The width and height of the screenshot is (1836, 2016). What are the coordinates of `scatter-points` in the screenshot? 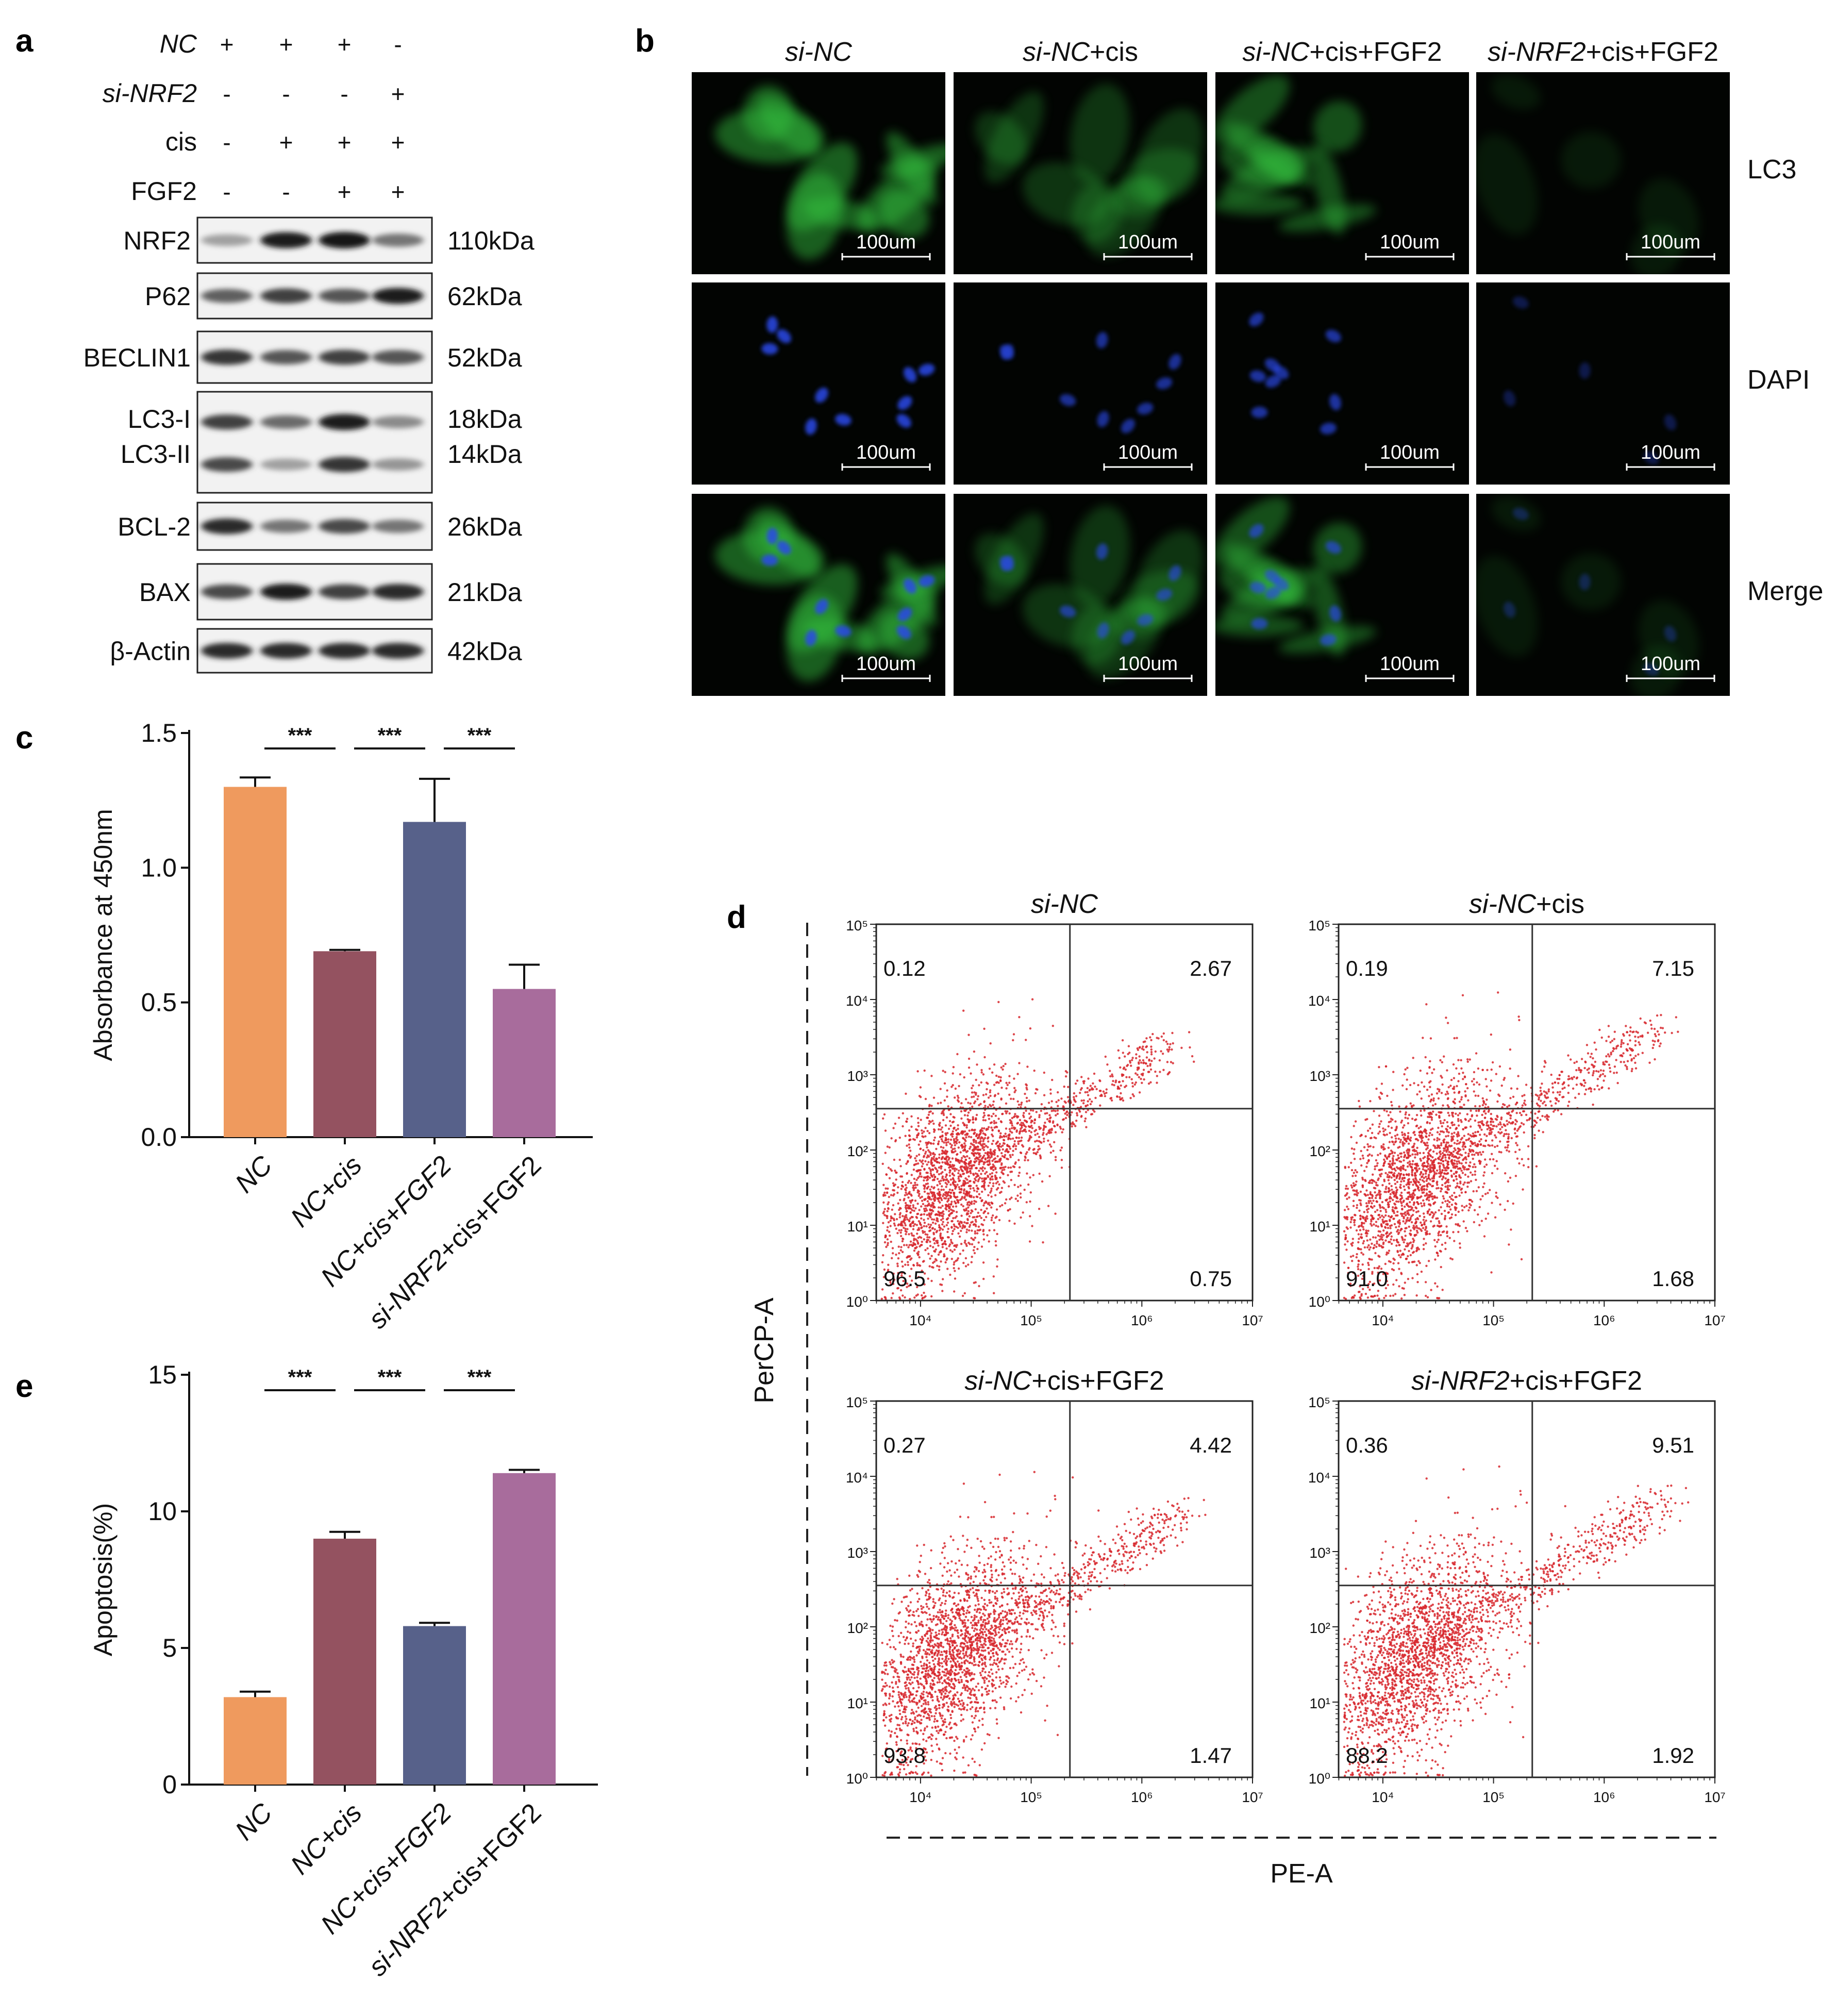 It's located at (1037, 1149).